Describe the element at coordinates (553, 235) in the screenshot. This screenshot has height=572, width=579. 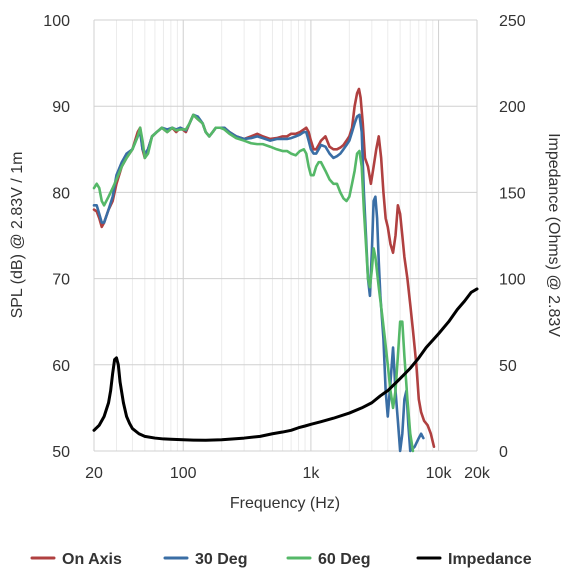
I see `y-axis-right-title: Impedance (Ohms) @ 2.83V` at that location.